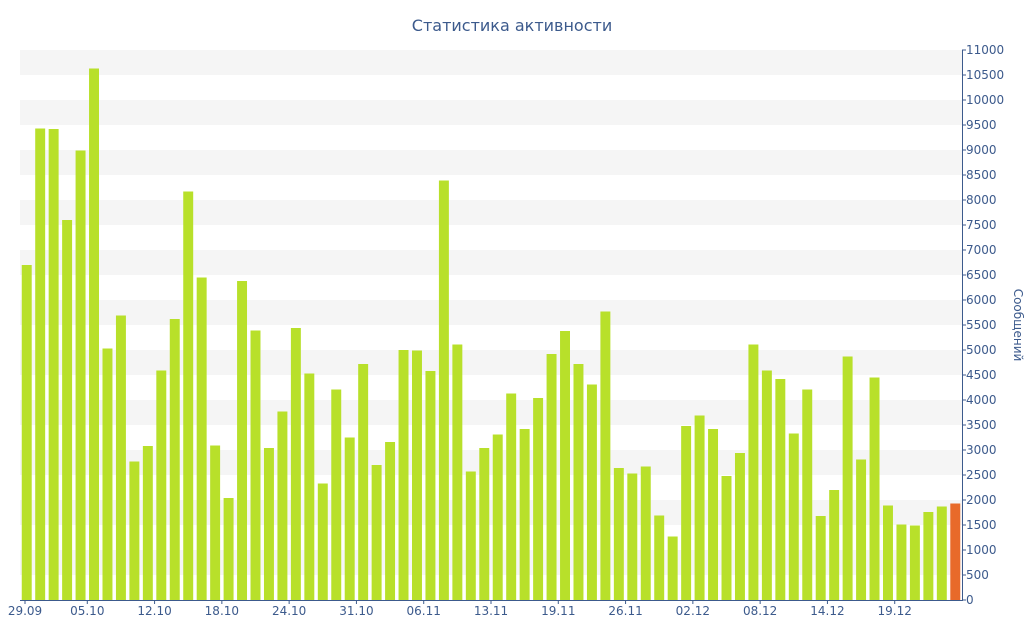 This screenshot has height=640, width=1024. What do you see at coordinates (424, 611) in the screenshot?
I see `x-tick-label: 06.11` at bounding box center [424, 611].